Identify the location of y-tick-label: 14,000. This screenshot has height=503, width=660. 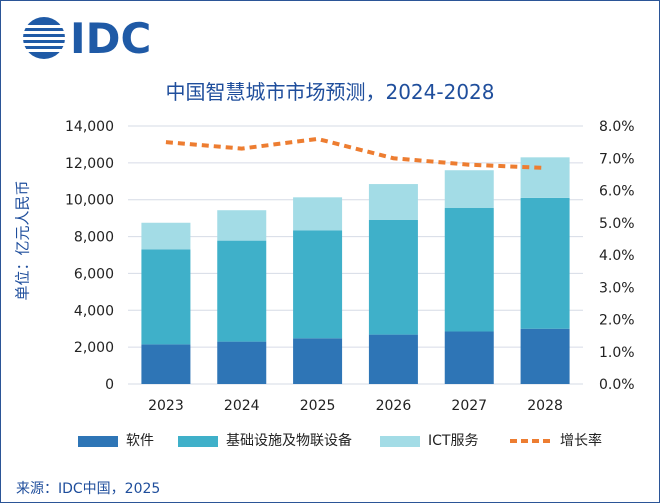
(89, 127).